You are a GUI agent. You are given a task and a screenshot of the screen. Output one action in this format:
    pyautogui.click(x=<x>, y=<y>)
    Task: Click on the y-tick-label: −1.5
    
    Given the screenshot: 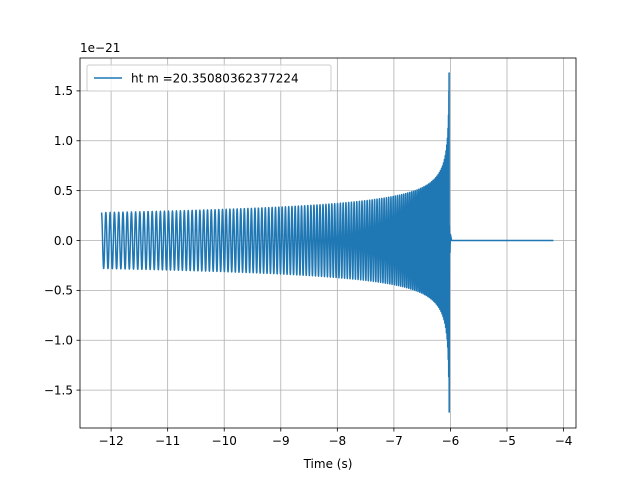 What is the action you would take?
    pyautogui.click(x=58, y=390)
    